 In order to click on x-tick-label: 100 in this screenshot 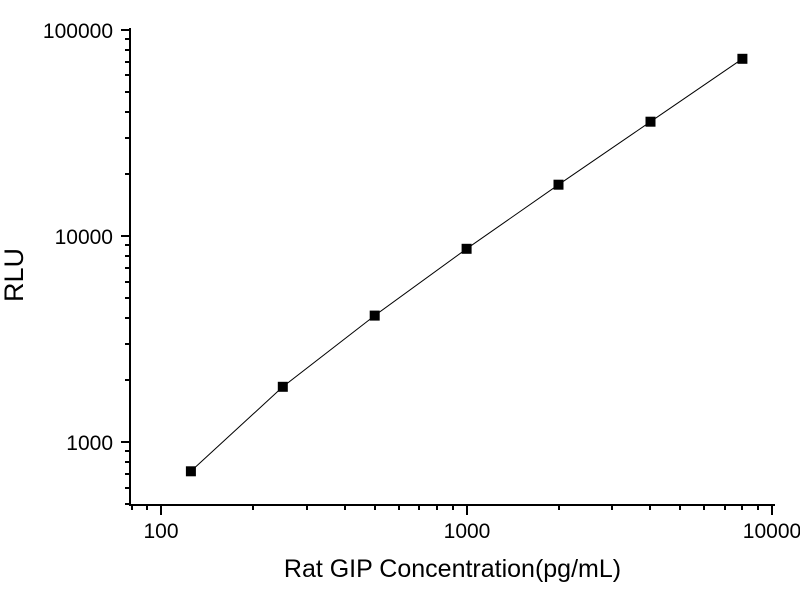, I will do `click(160, 531)`.